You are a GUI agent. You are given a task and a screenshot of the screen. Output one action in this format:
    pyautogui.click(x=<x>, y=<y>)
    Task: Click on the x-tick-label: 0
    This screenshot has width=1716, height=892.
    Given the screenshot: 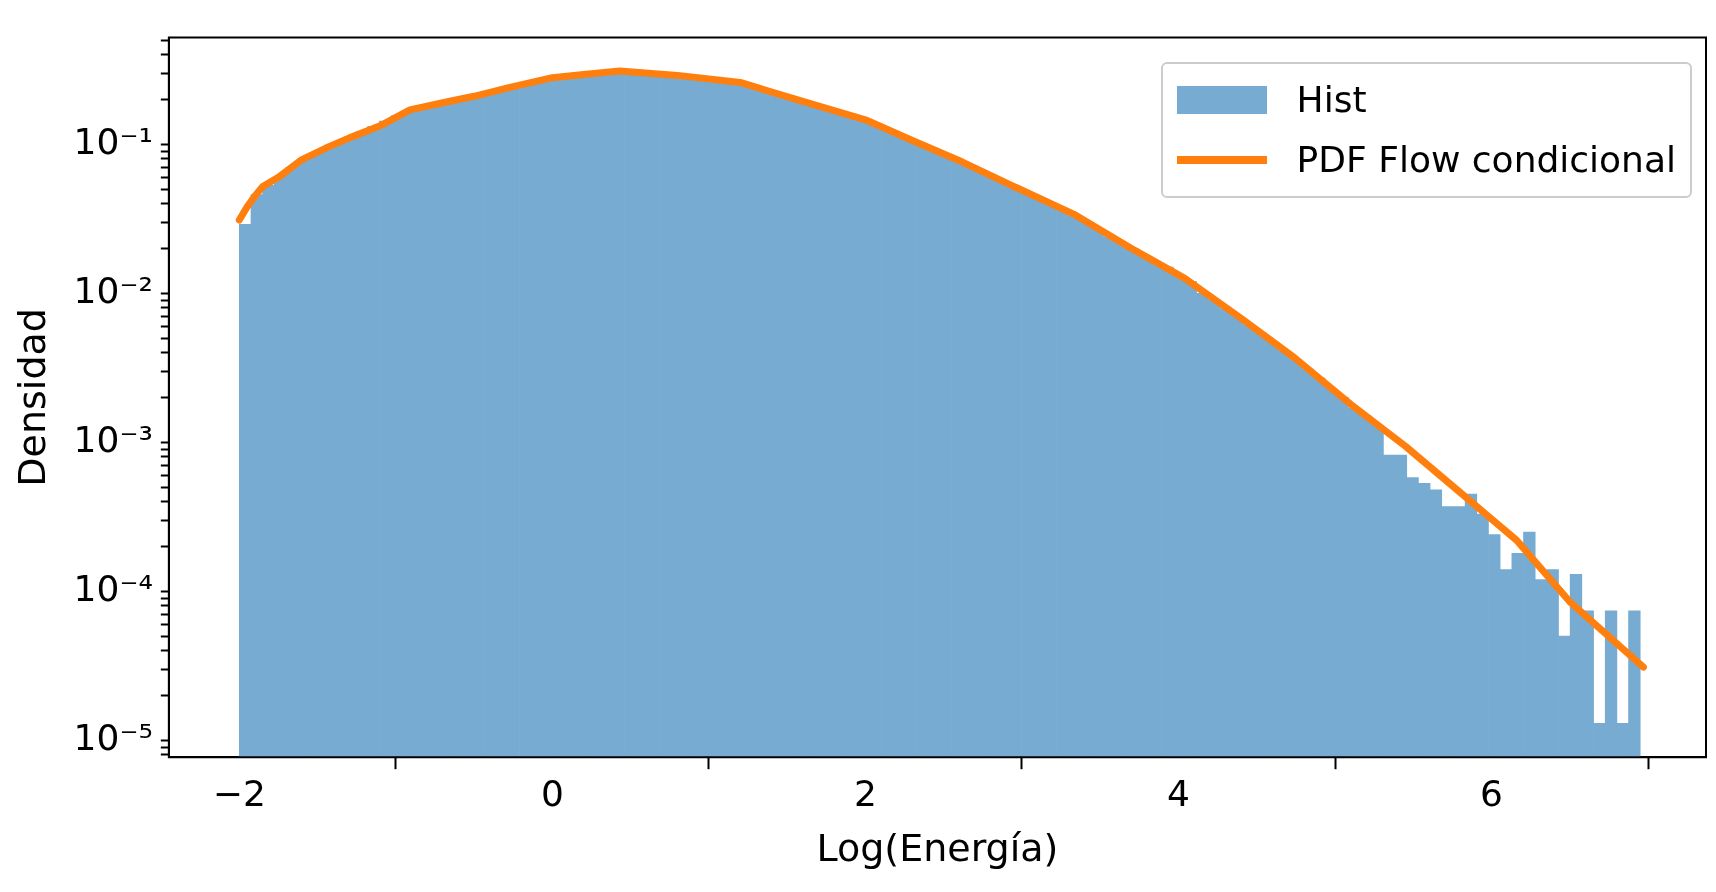 What is the action you would take?
    pyautogui.click(x=552, y=794)
    